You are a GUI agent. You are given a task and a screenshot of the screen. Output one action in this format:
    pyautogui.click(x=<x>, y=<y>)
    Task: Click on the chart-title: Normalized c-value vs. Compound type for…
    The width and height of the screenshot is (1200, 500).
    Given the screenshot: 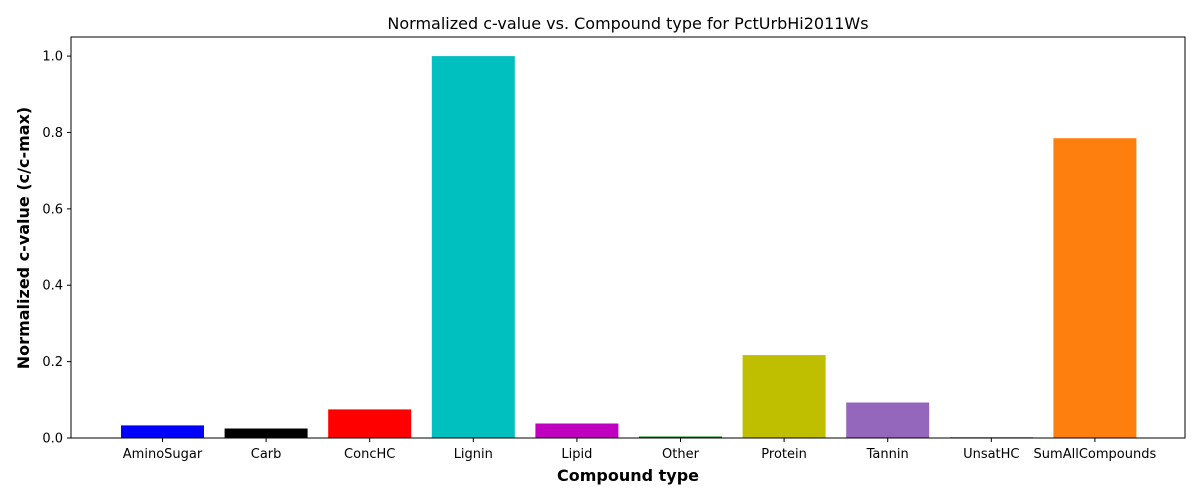 What is the action you would take?
    pyautogui.click(x=627, y=23)
    